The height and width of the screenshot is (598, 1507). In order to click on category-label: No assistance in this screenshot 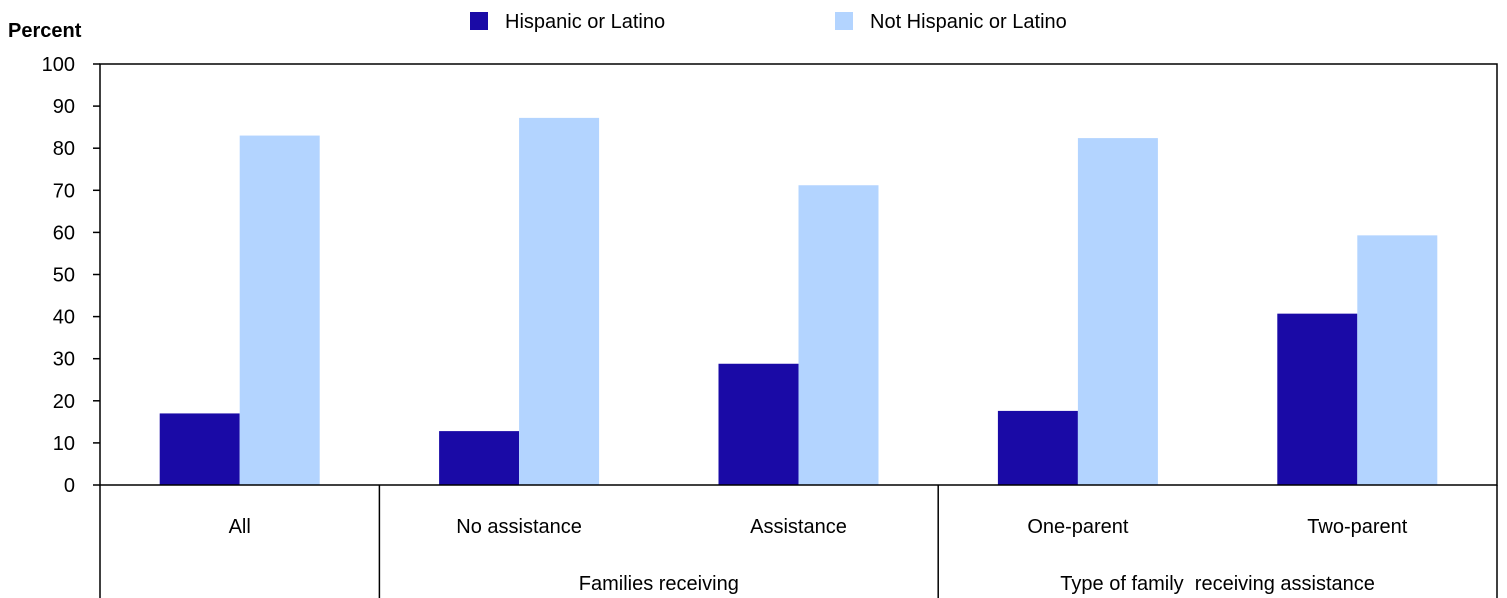, I will do `click(519, 527)`.